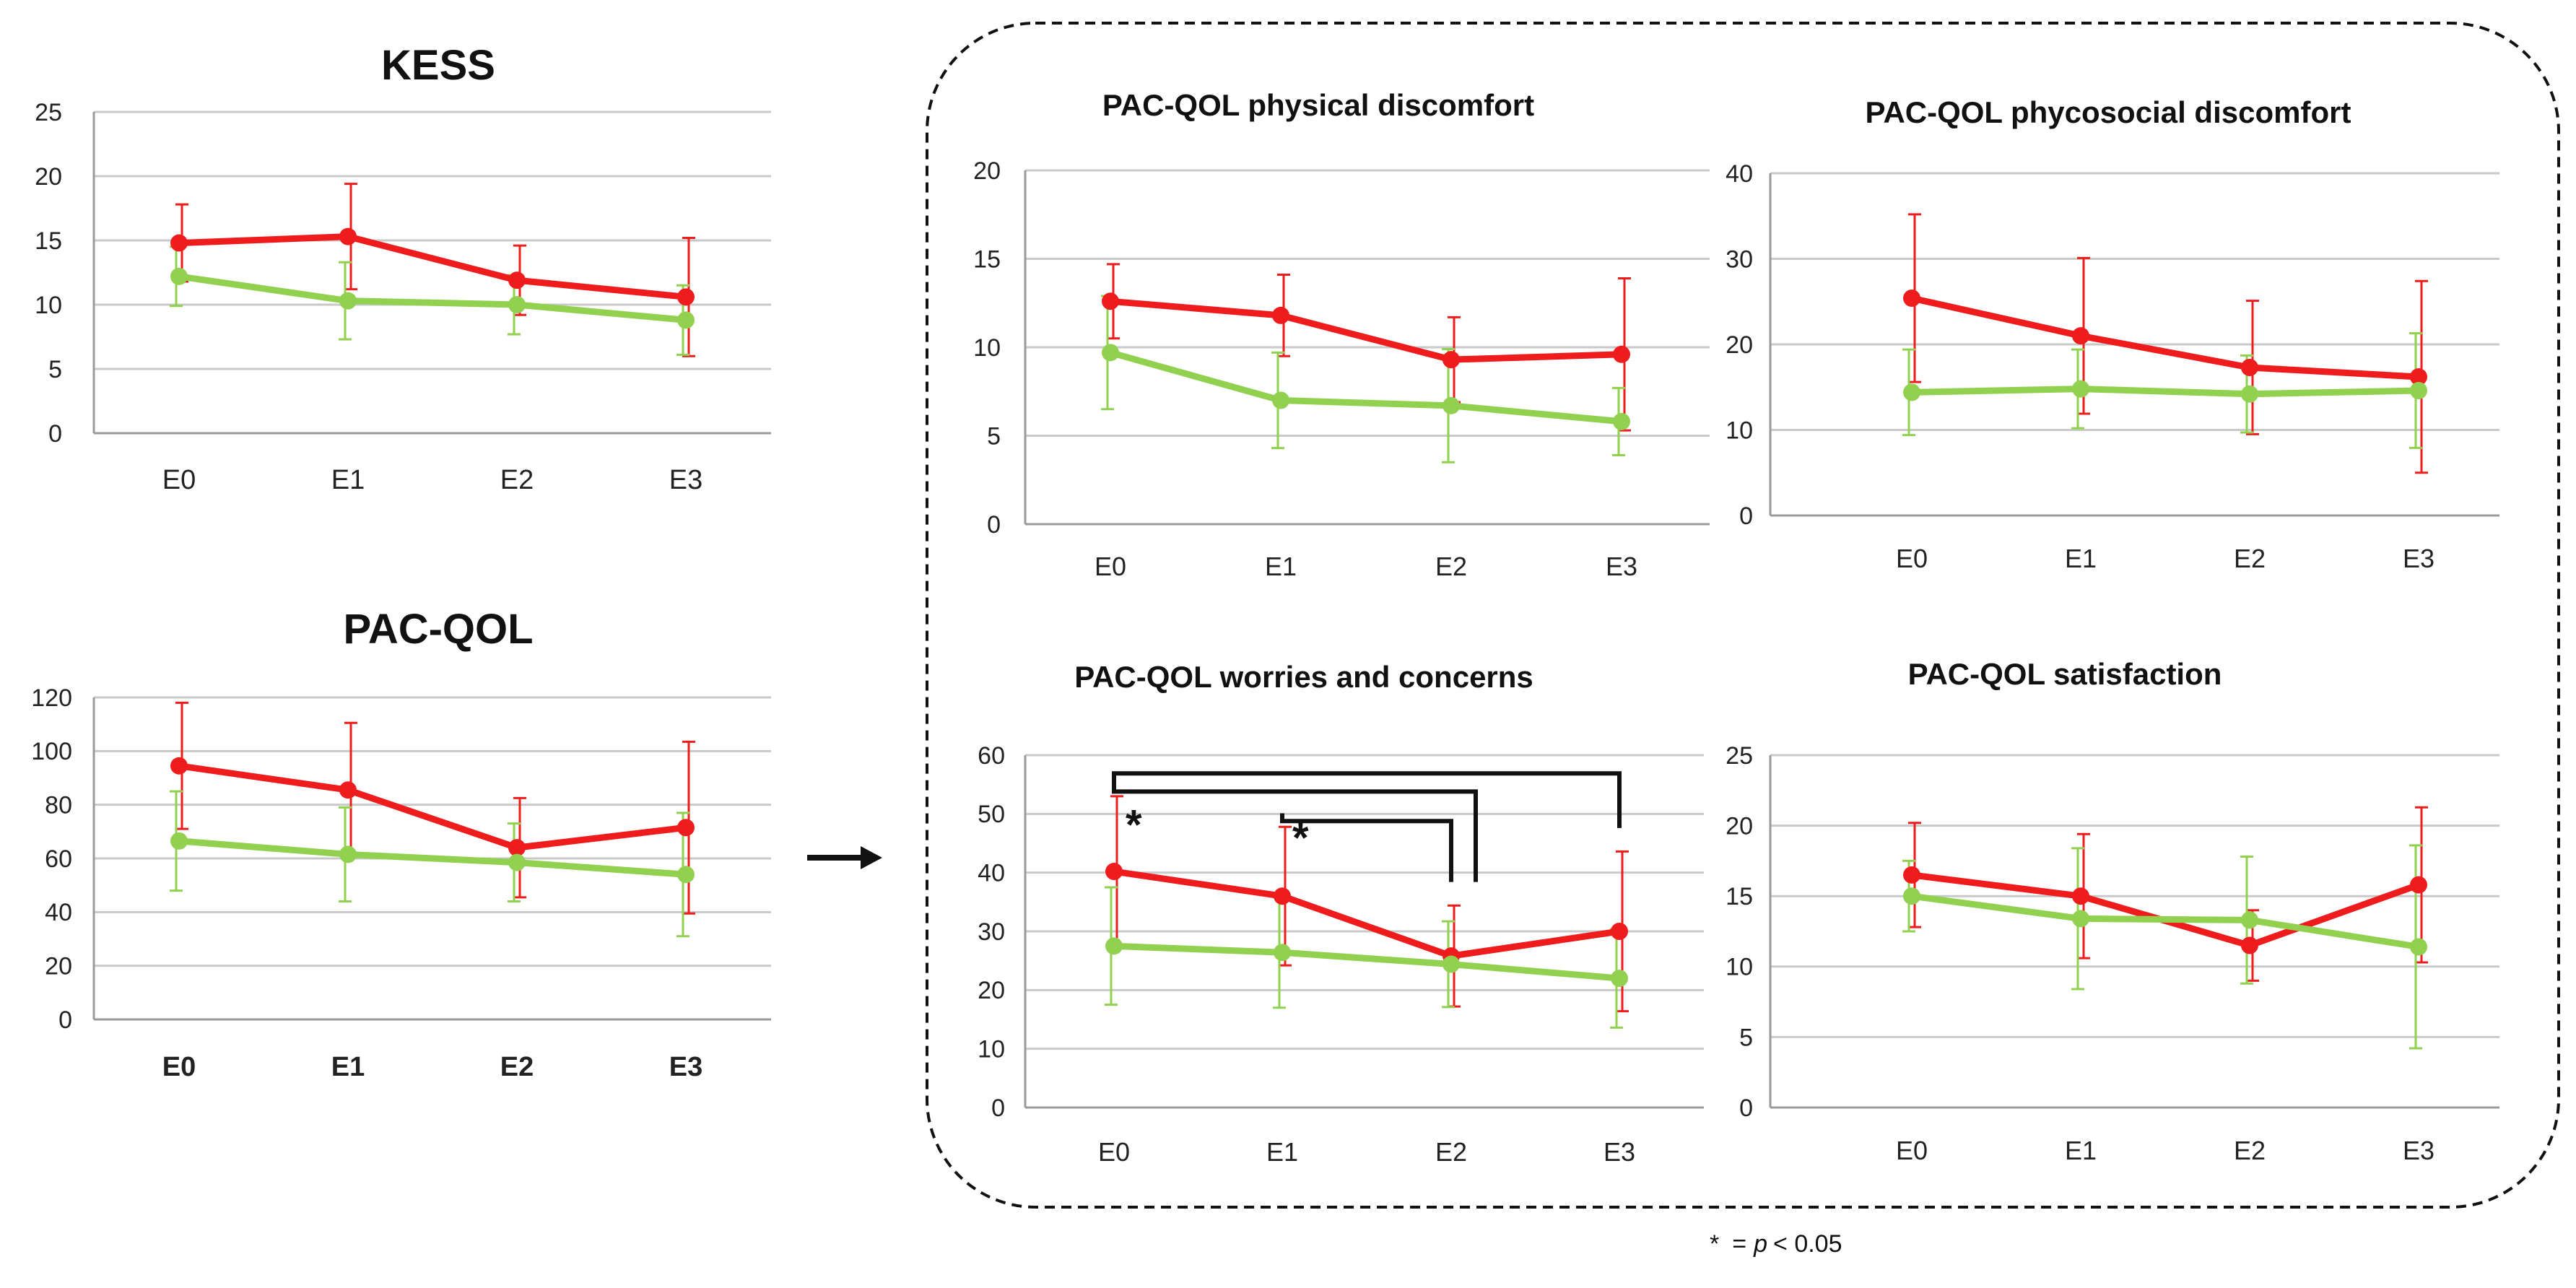 The width and height of the screenshot is (2576, 1288). I want to click on footnote-star: *, so click(1714, 1244).